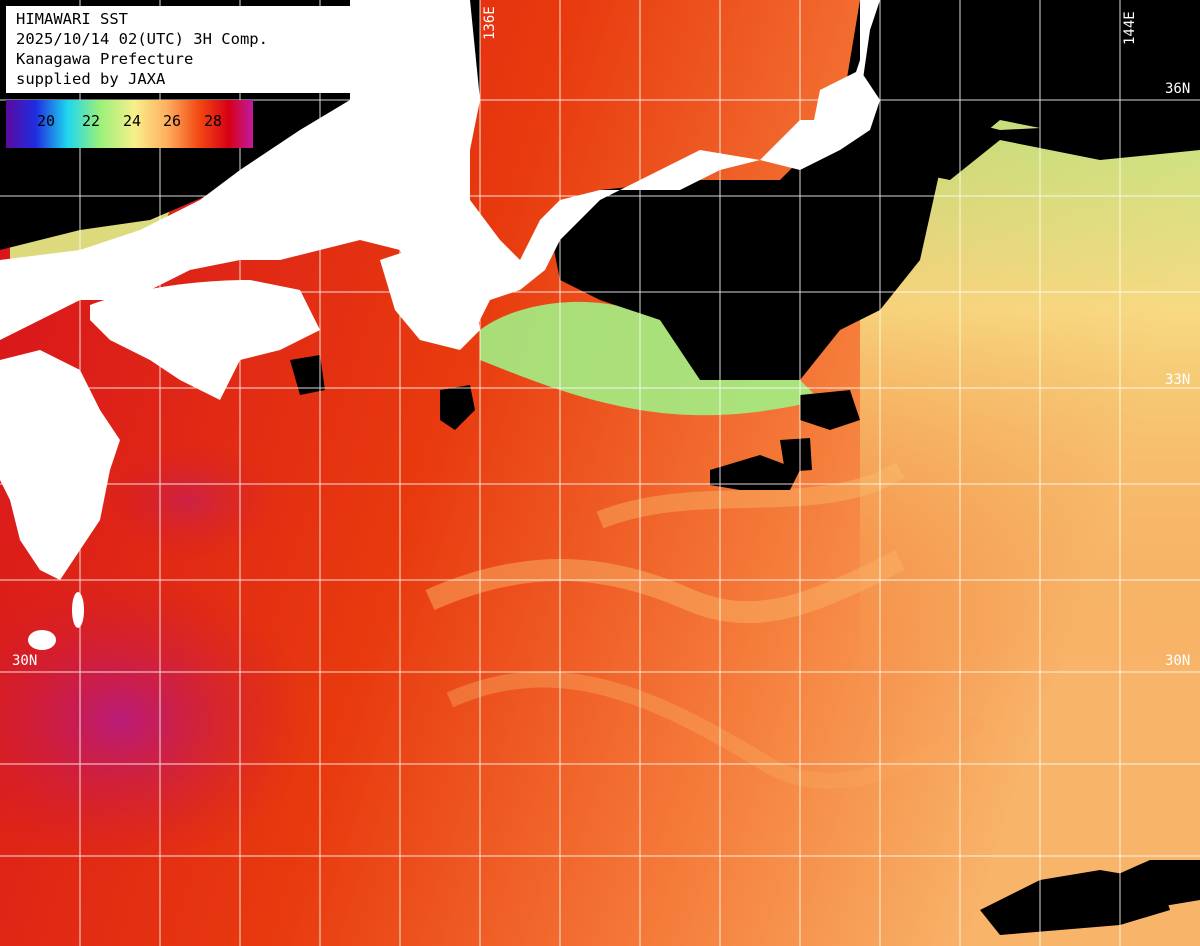 This screenshot has height=946, width=1200. I want to click on legend-colorbar, so click(129, 124).